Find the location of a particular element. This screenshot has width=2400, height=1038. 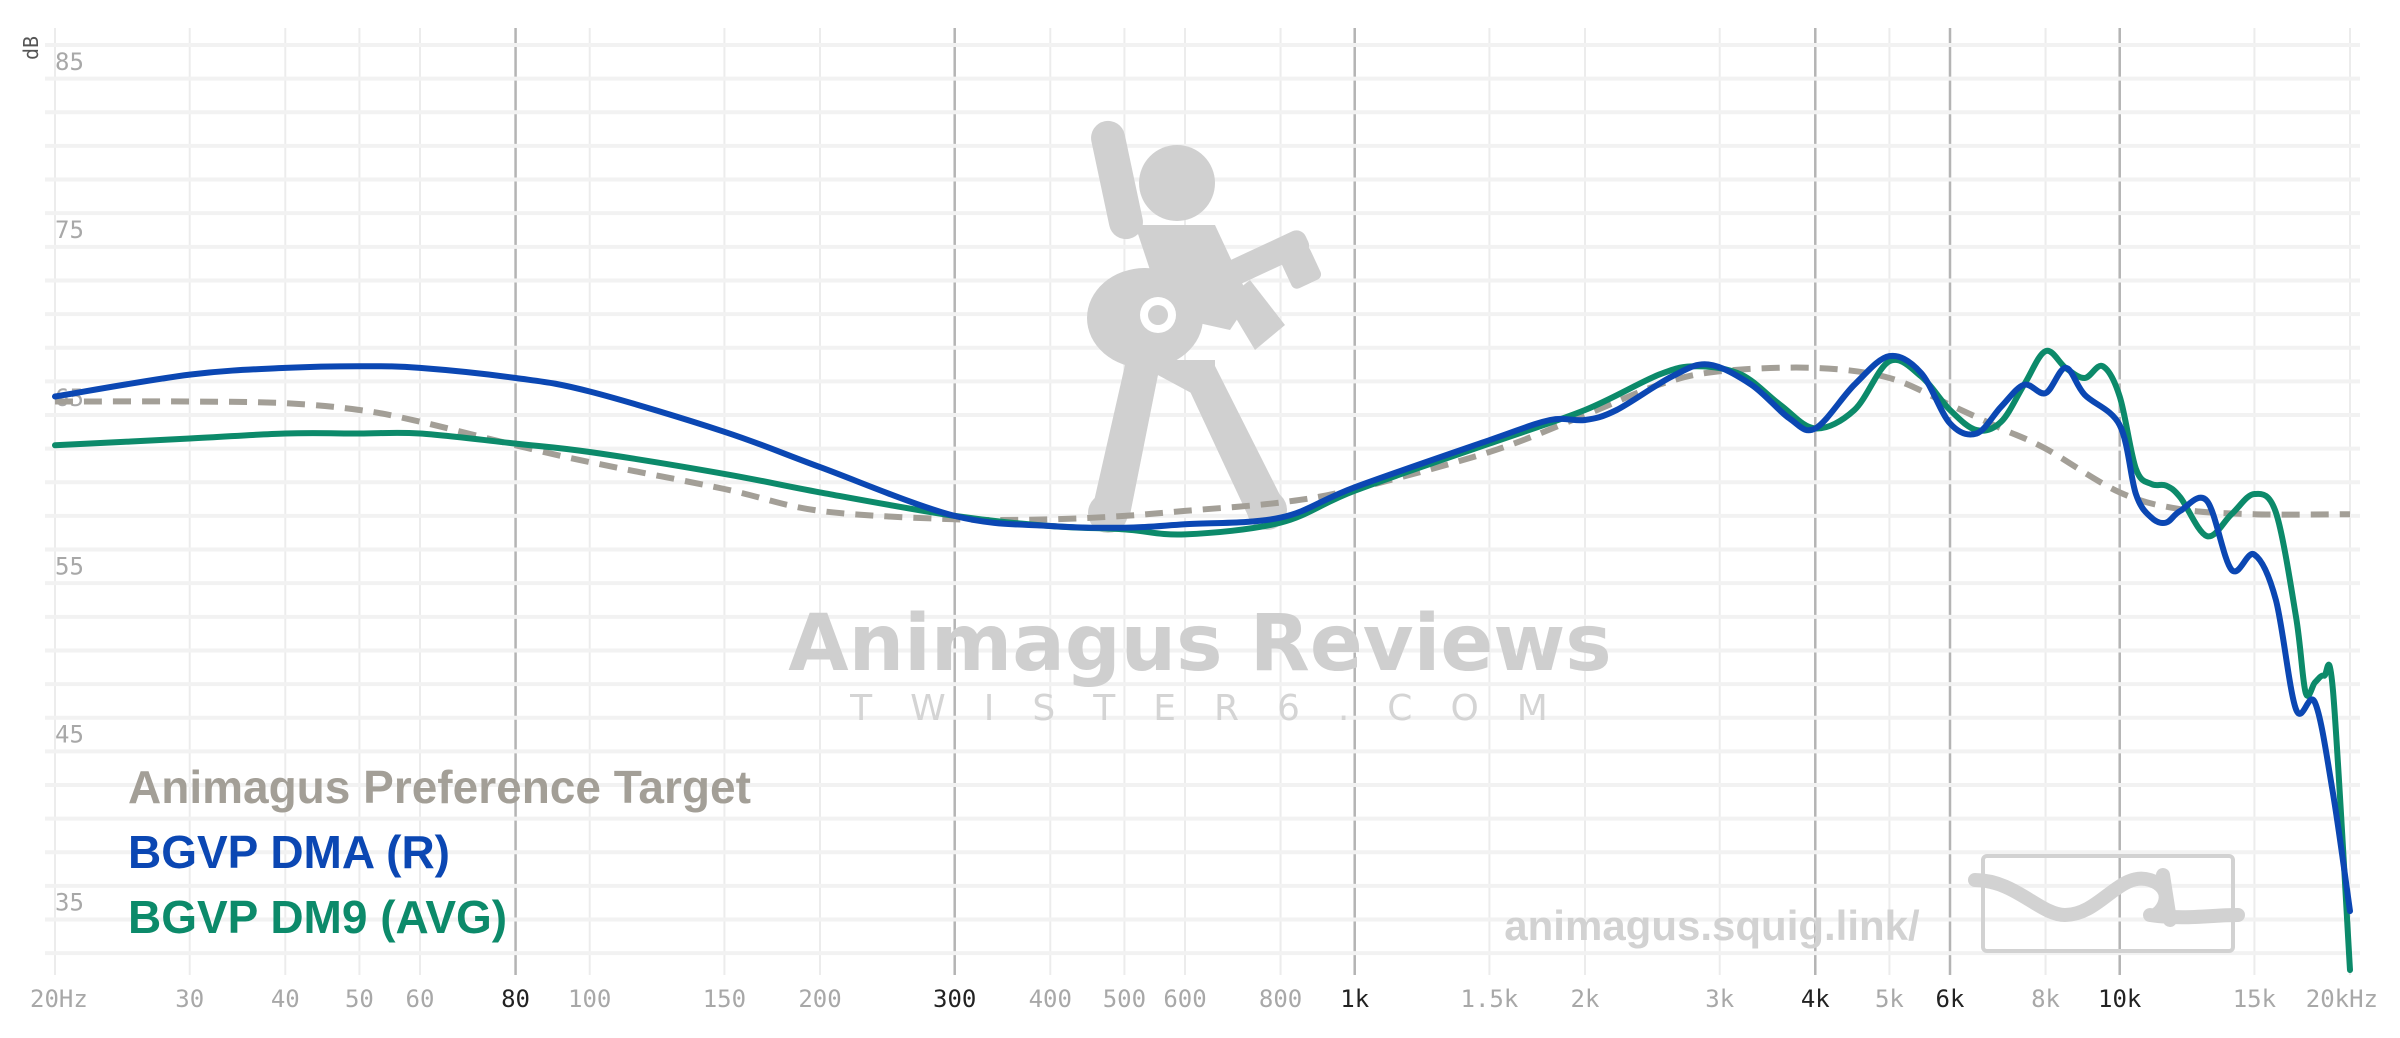

guitar-player-icon is located at coordinates (1204, 326).